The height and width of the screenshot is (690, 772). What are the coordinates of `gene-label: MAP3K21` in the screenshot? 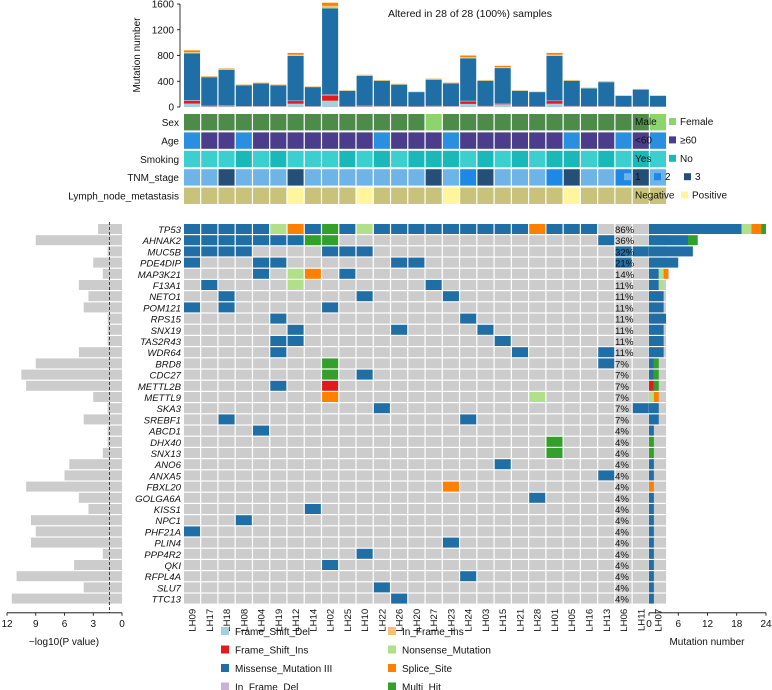 It's located at (159, 275).